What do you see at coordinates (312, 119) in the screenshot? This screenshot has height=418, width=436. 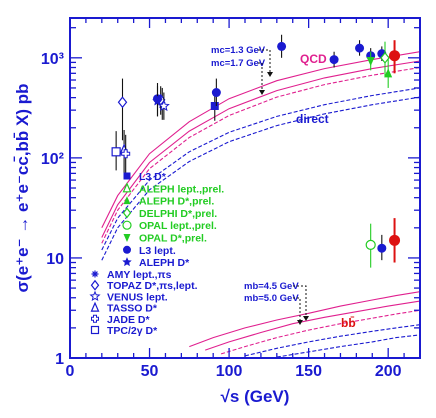 I see `direct-label: direct` at bounding box center [312, 119].